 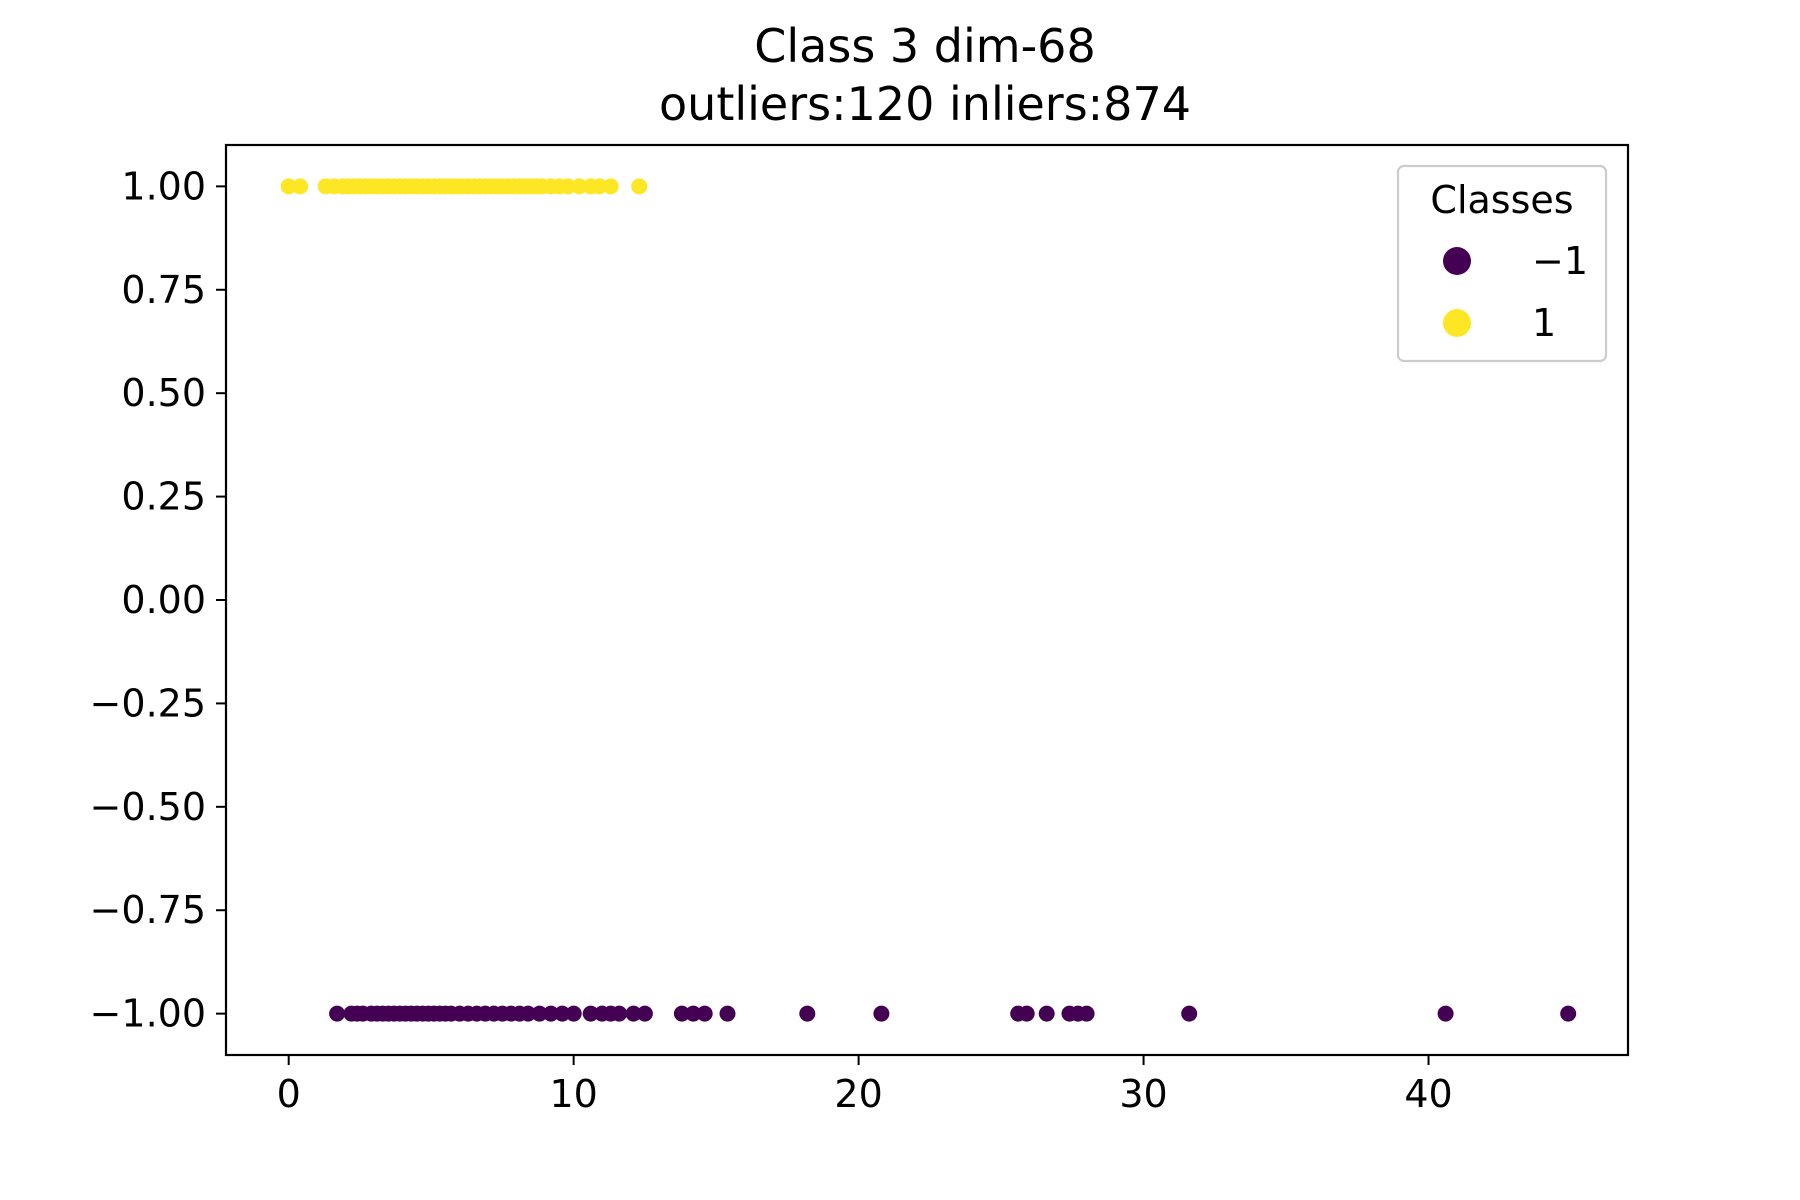 What do you see at coordinates (163, 186) in the screenshot?
I see `y-tick-label: 1.00` at bounding box center [163, 186].